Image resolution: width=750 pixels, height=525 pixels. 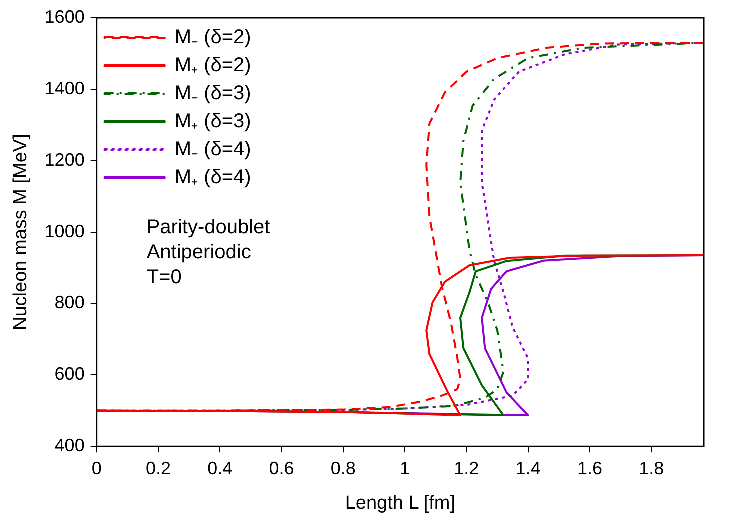 I want to click on legend-label: M₋ (δ=3), so click(x=213, y=93).